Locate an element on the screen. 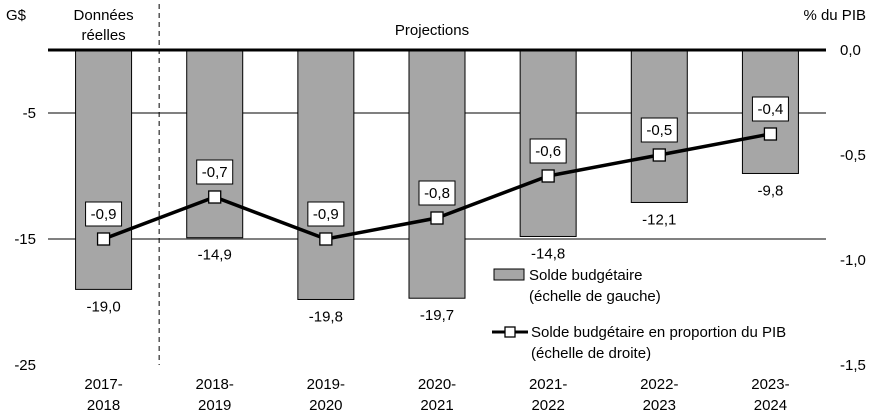 The width and height of the screenshot is (875, 418). left-tick-label-1: -15 is located at coordinates (25, 239).